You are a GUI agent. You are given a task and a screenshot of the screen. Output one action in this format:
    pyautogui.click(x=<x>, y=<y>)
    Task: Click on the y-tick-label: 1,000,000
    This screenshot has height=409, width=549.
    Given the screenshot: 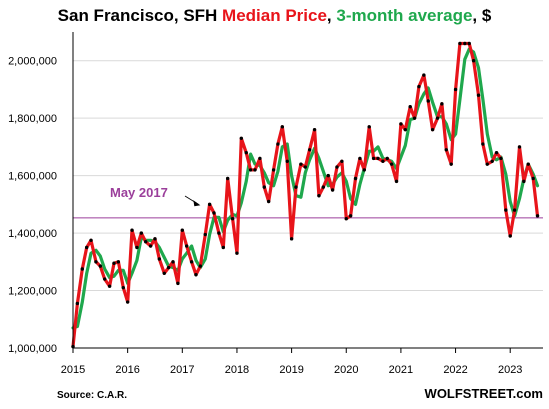 What is the action you would take?
    pyautogui.click(x=32, y=349)
    